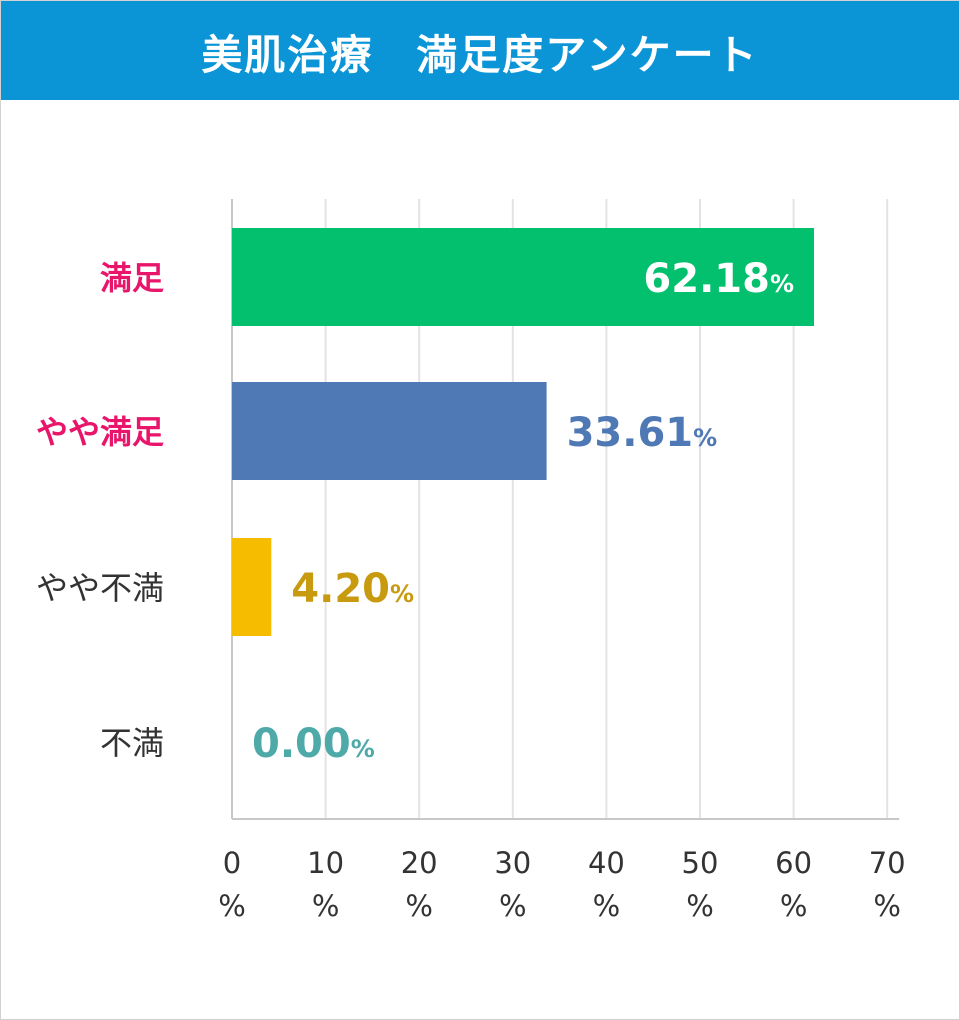  What do you see at coordinates (480, 54) in the screenshot?
I see `chart-title: 美肌治療 満足度アンケート` at bounding box center [480, 54].